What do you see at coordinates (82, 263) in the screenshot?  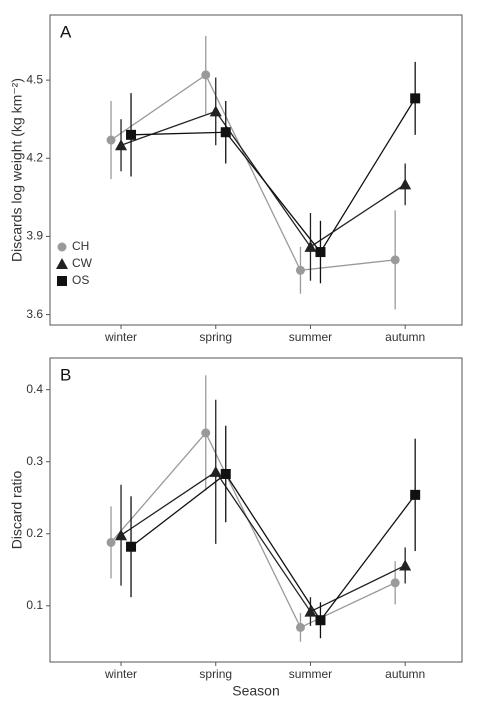 I see `legend-label: CW` at bounding box center [82, 263].